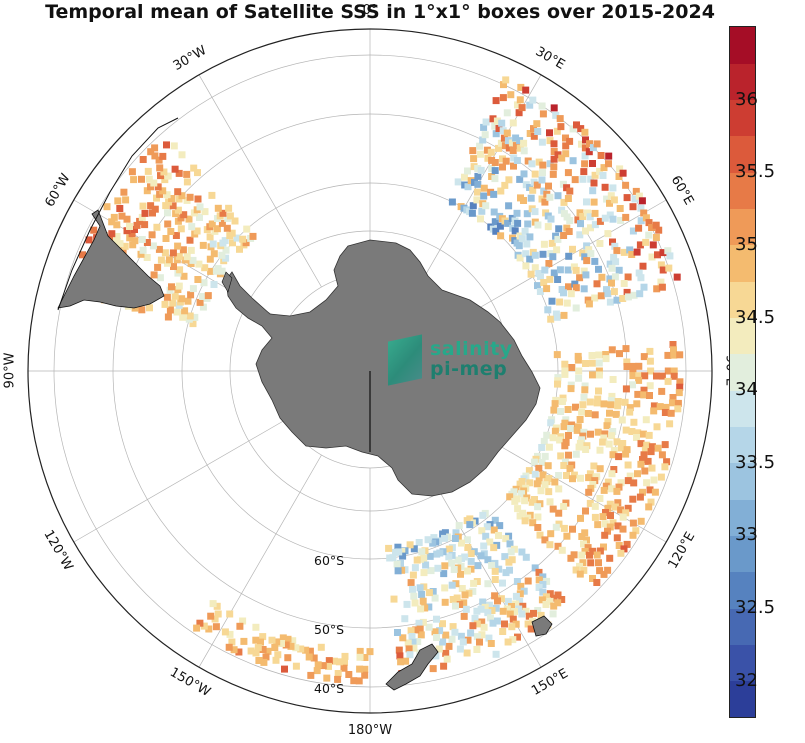  I want to click on colorbar-tick: 35, so click(746, 244).